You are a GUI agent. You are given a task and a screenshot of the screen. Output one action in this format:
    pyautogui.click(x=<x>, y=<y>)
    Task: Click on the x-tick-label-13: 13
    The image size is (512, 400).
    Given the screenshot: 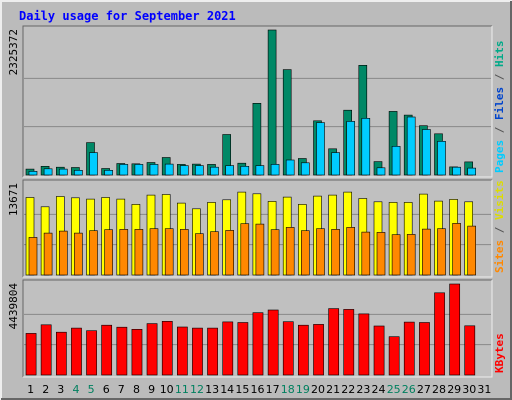 What is the action you would take?
    pyautogui.click(x=212, y=389)
    